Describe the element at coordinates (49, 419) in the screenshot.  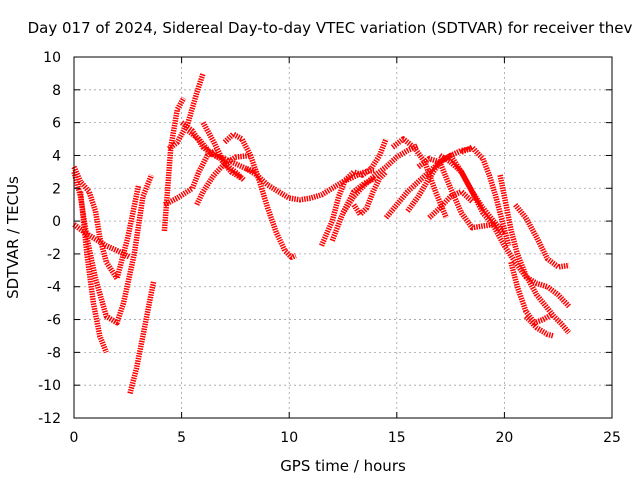
I see `y-tick-label: -12` at that location.